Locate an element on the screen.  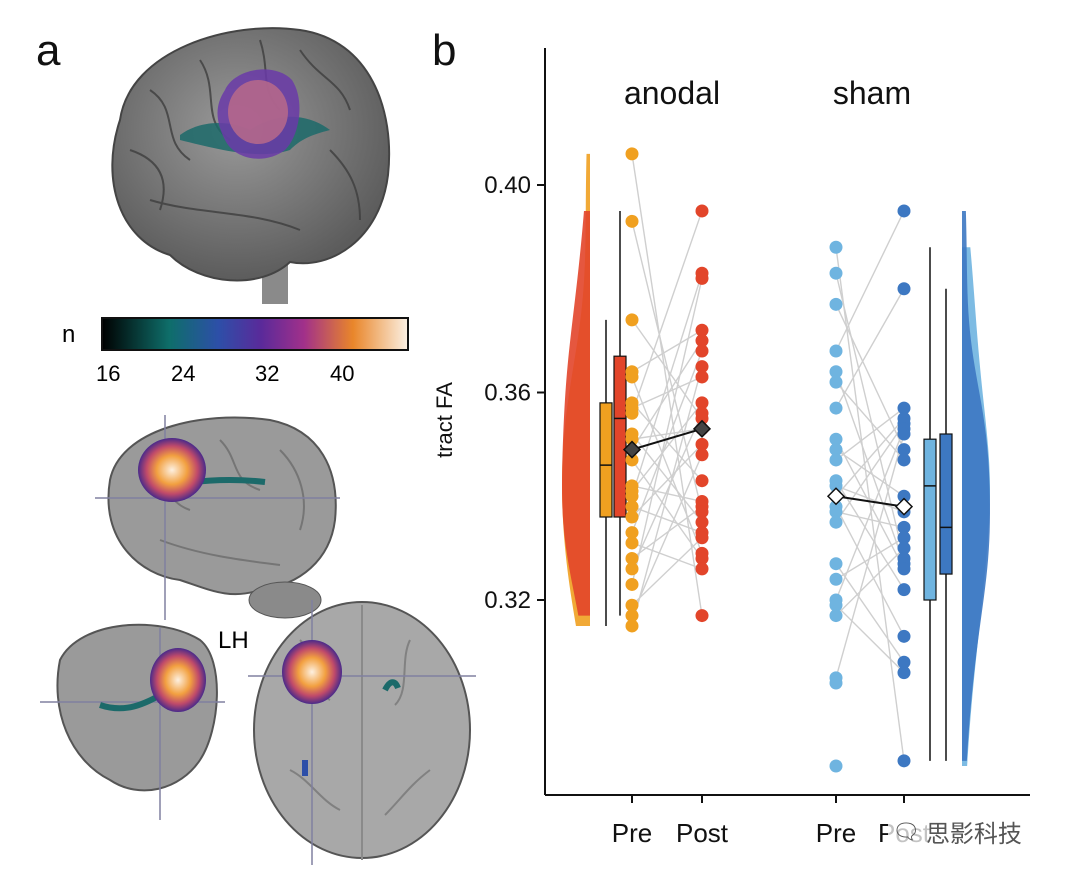
colorbar-tick: 32 is located at coordinates (267, 373).